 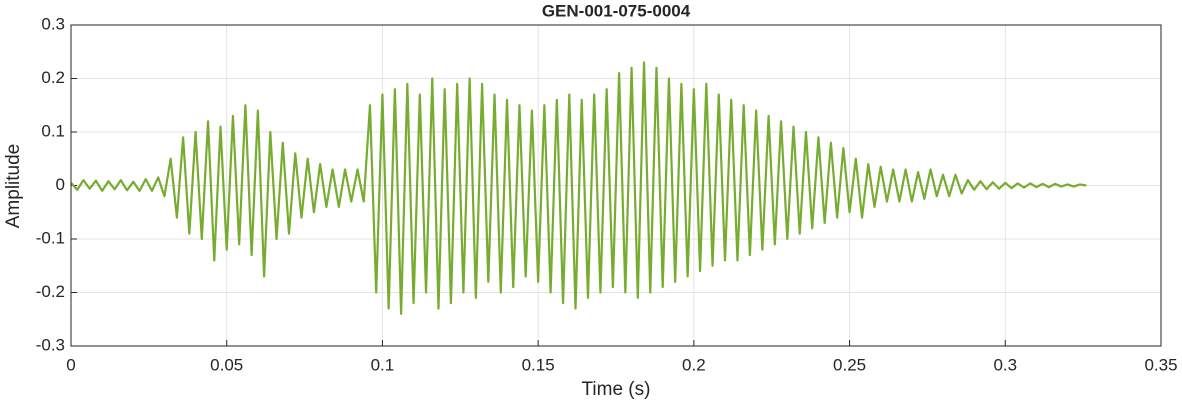 What do you see at coordinates (616, 389) in the screenshot?
I see `x-axis-label: Time (s)` at bounding box center [616, 389].